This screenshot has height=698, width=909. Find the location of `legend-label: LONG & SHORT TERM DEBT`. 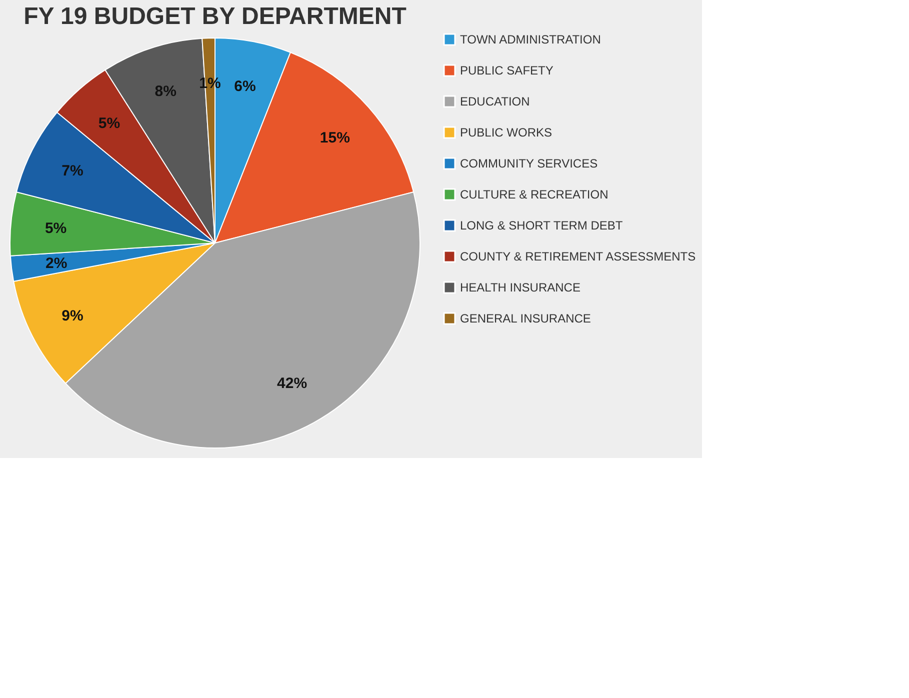

legend-label: LONG & SHORT TERM DEBT is located at coordinates (542, 225).